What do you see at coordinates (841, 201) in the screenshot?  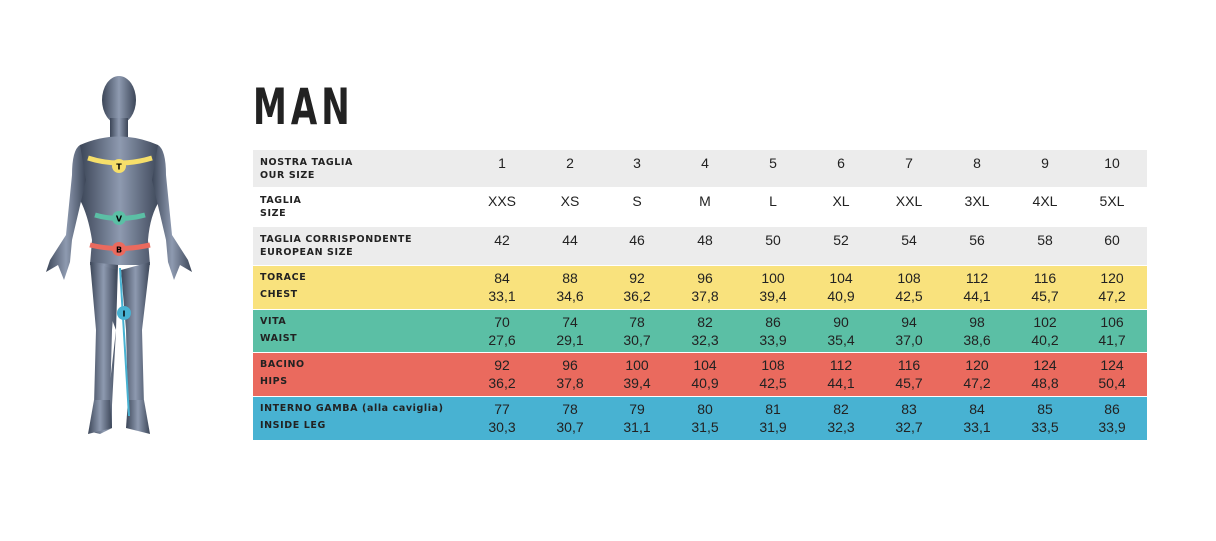 I see `cell-value: XL` at bounding box center [841, 201].